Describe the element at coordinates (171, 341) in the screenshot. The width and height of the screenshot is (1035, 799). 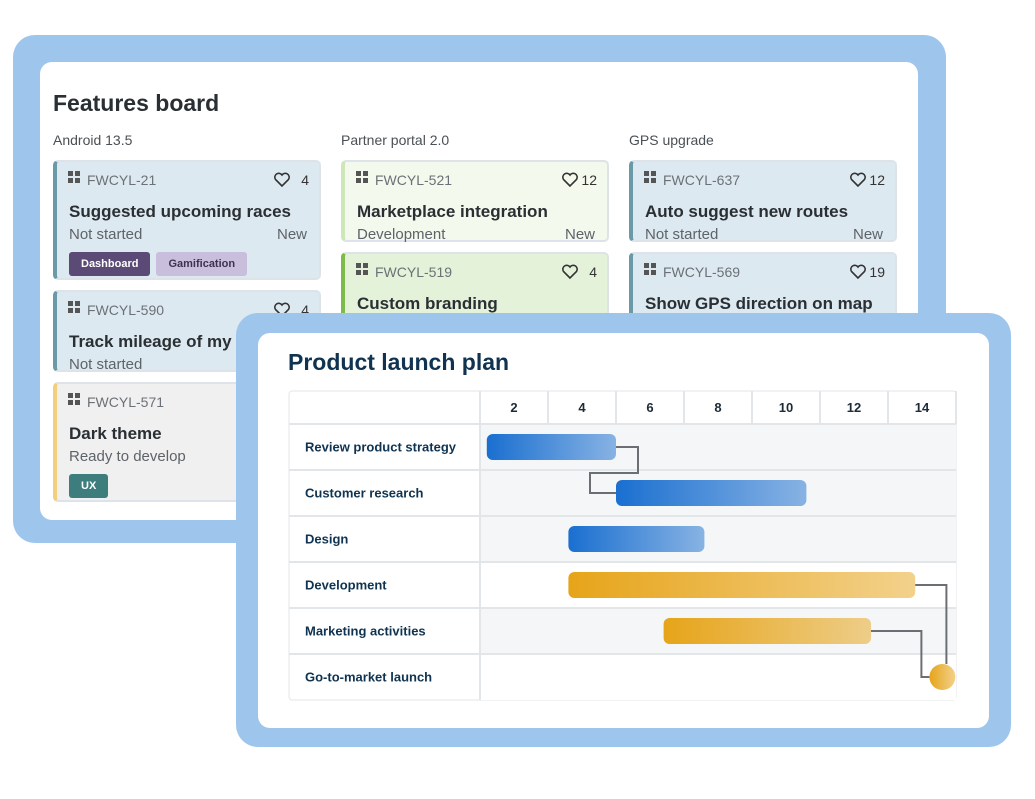
I see `card-title: Track mileage of my tires` at that location.